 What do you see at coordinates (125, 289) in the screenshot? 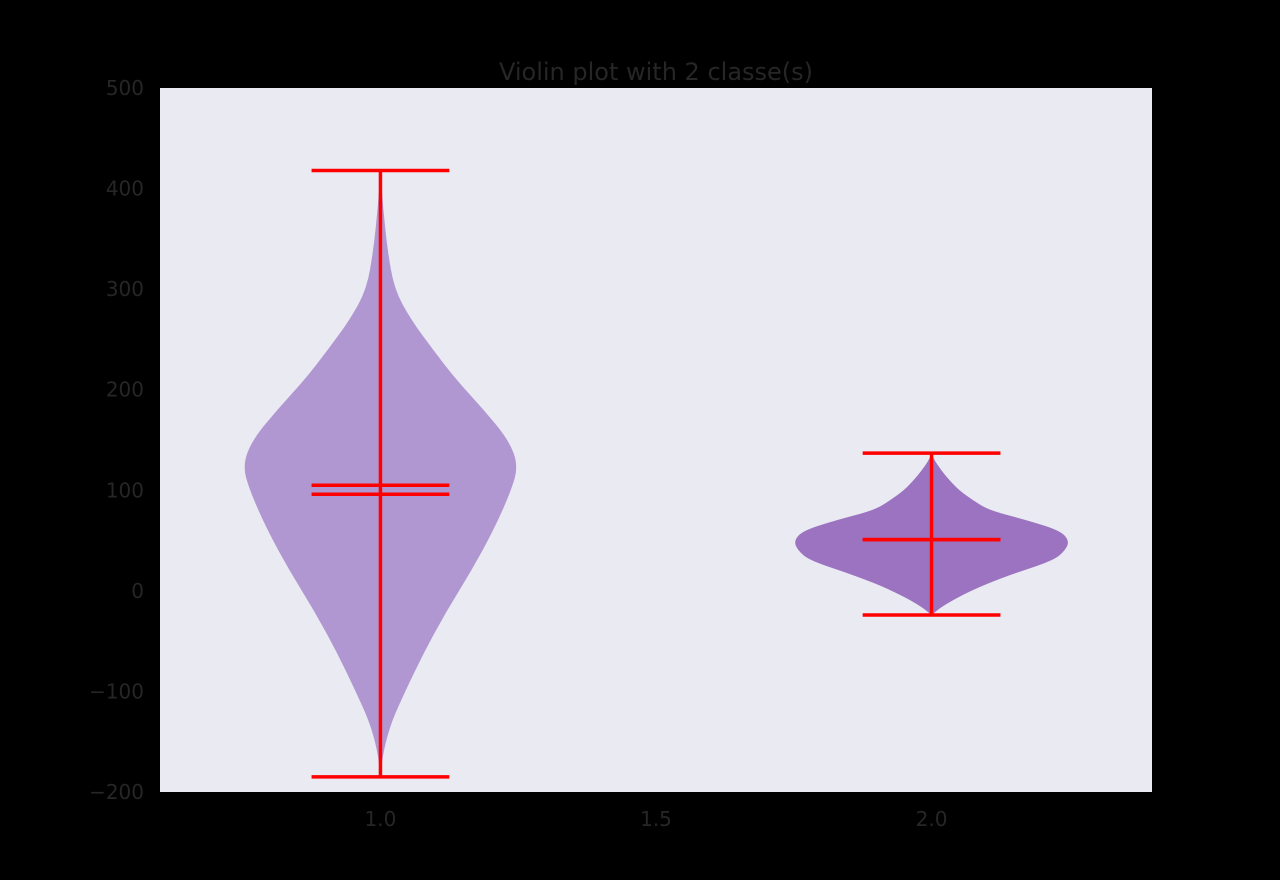
I see `y-tick-label: 300` at bounding box center [125, 289].